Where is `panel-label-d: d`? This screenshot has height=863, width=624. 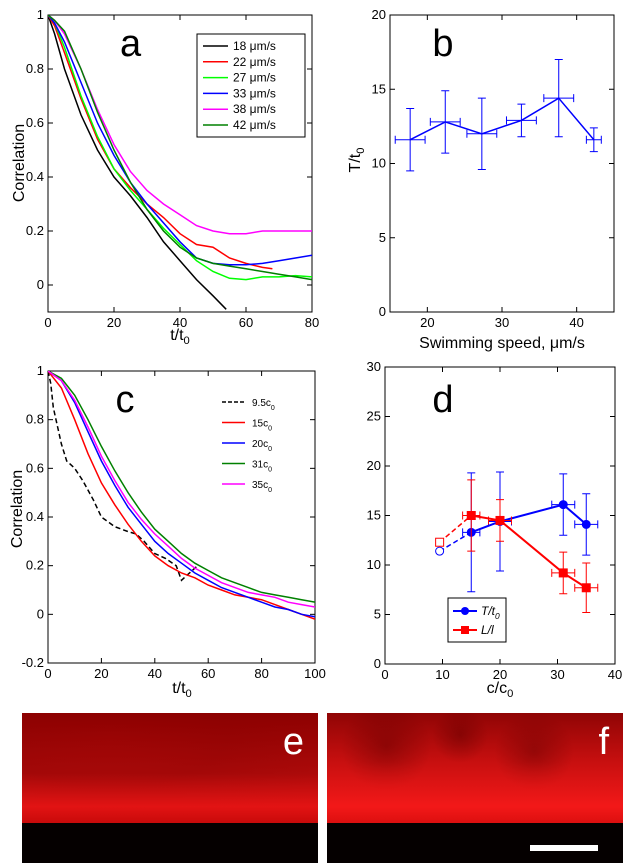
panel-label-d: d is located at coordinates (442, 400).